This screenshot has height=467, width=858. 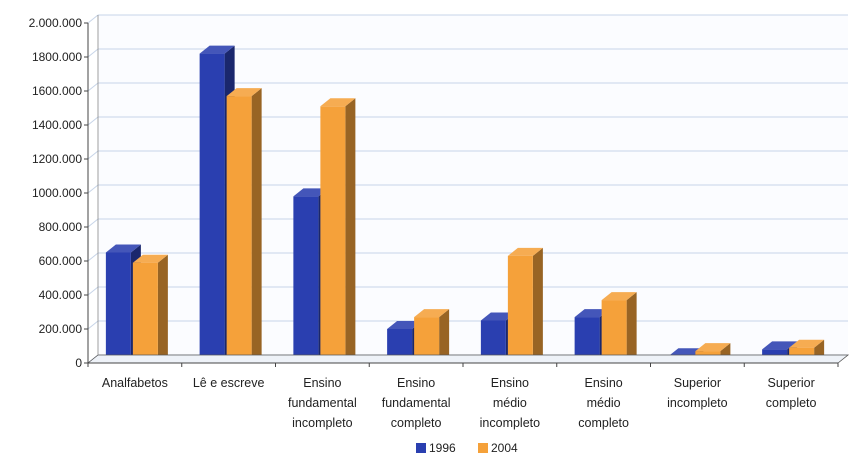 I want to click on y-tick-label: 1200.000, so click(x=57, y=159).